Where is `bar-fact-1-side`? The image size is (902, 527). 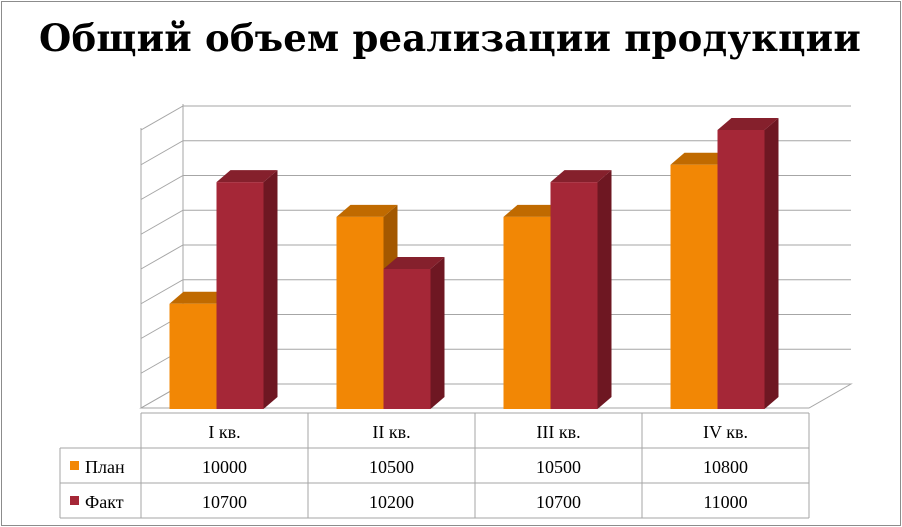 bar-fact-1-side is located at coordinates (270, 289).